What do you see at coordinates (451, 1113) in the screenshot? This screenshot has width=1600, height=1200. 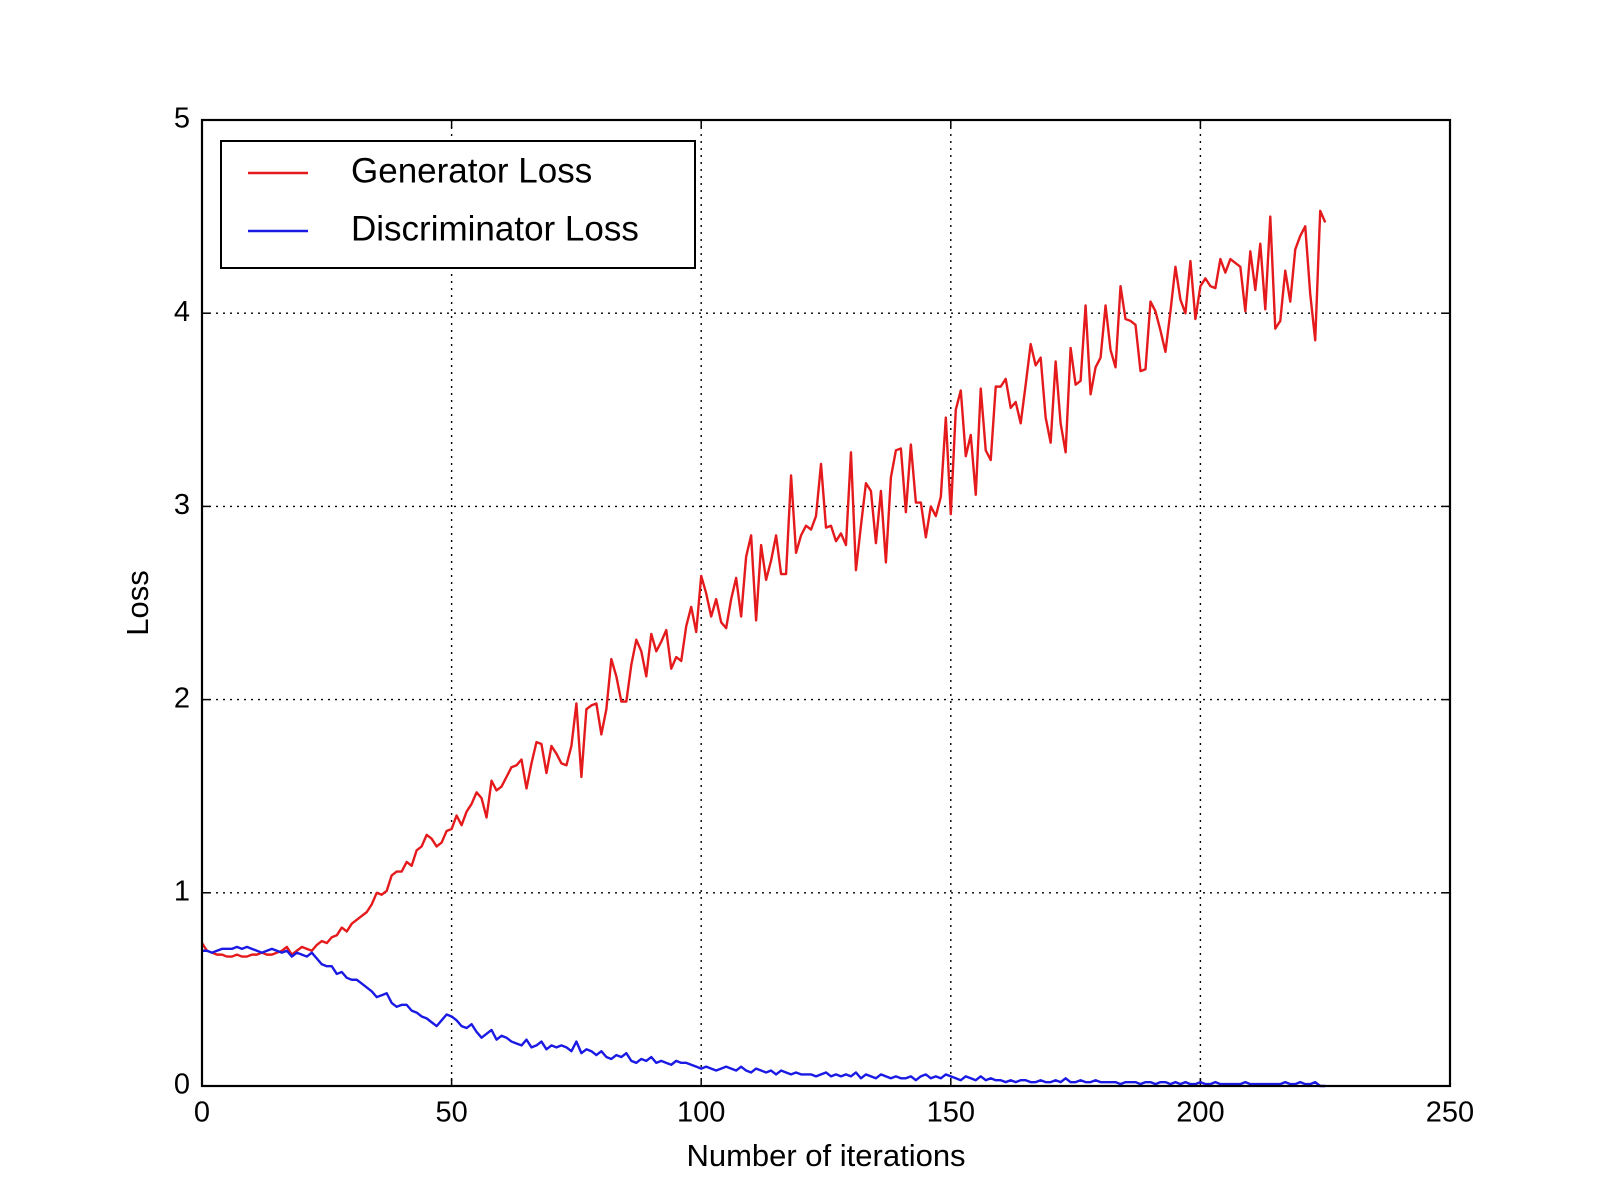 I see `x-tick-label: 50` at bounding box center [451, 1113].